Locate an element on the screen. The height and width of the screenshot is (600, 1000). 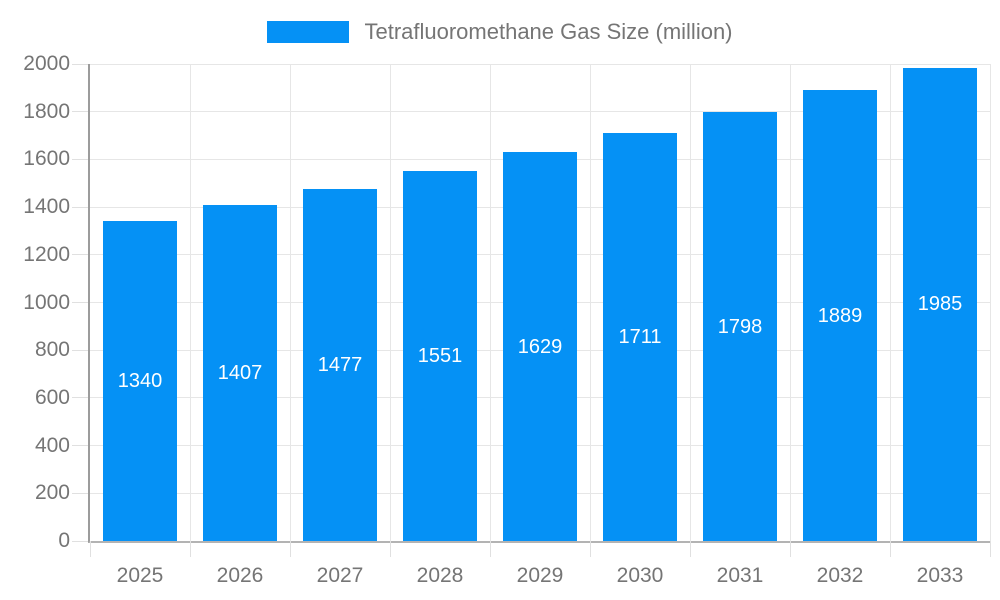
bar: 1551 is located at coordinates (440, 356).